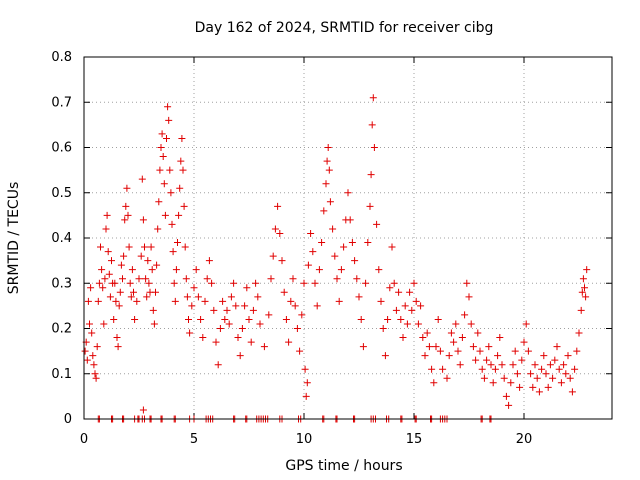 The image size is (640, 480). I want to click on y-tick-label: 0.1, so click(61, 374).